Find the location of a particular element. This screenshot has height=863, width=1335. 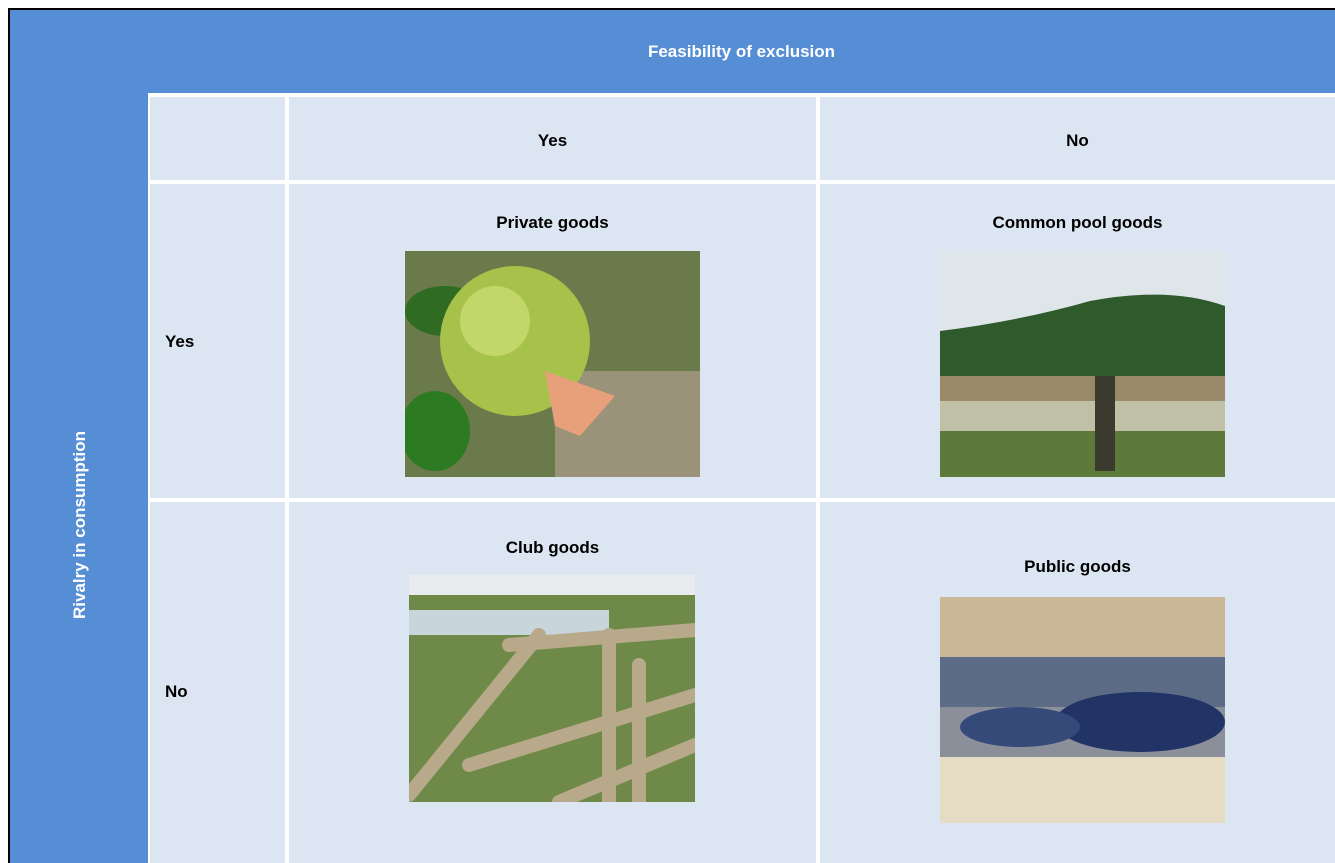

common-pool-image is located at coordinates (1082, 364).